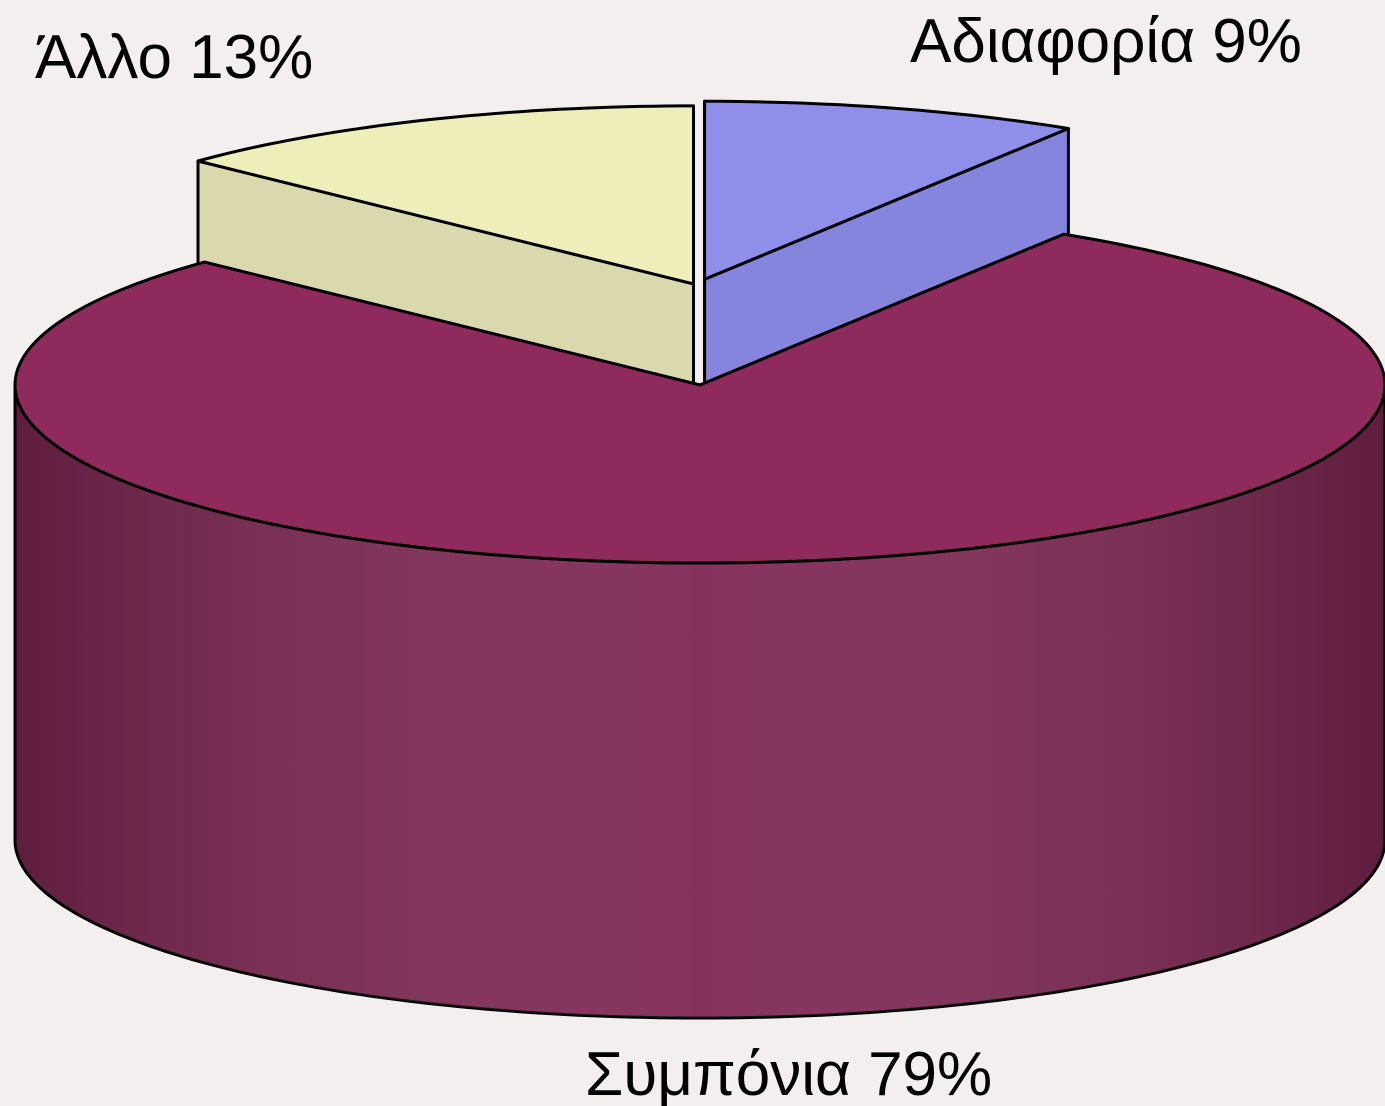 The image size is (1385, 1106). What do you see at coordinates (718, 1073) in the screenshot?
I see `label-name: Συμπόνια` at bounding box center [718, 1073].